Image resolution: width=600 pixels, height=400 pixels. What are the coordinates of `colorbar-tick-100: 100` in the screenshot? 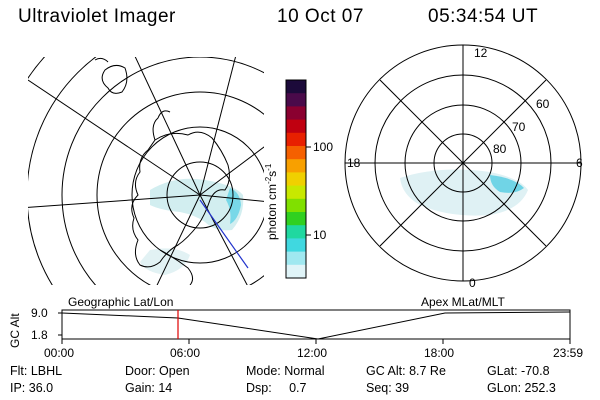 It's located at (323, 147).